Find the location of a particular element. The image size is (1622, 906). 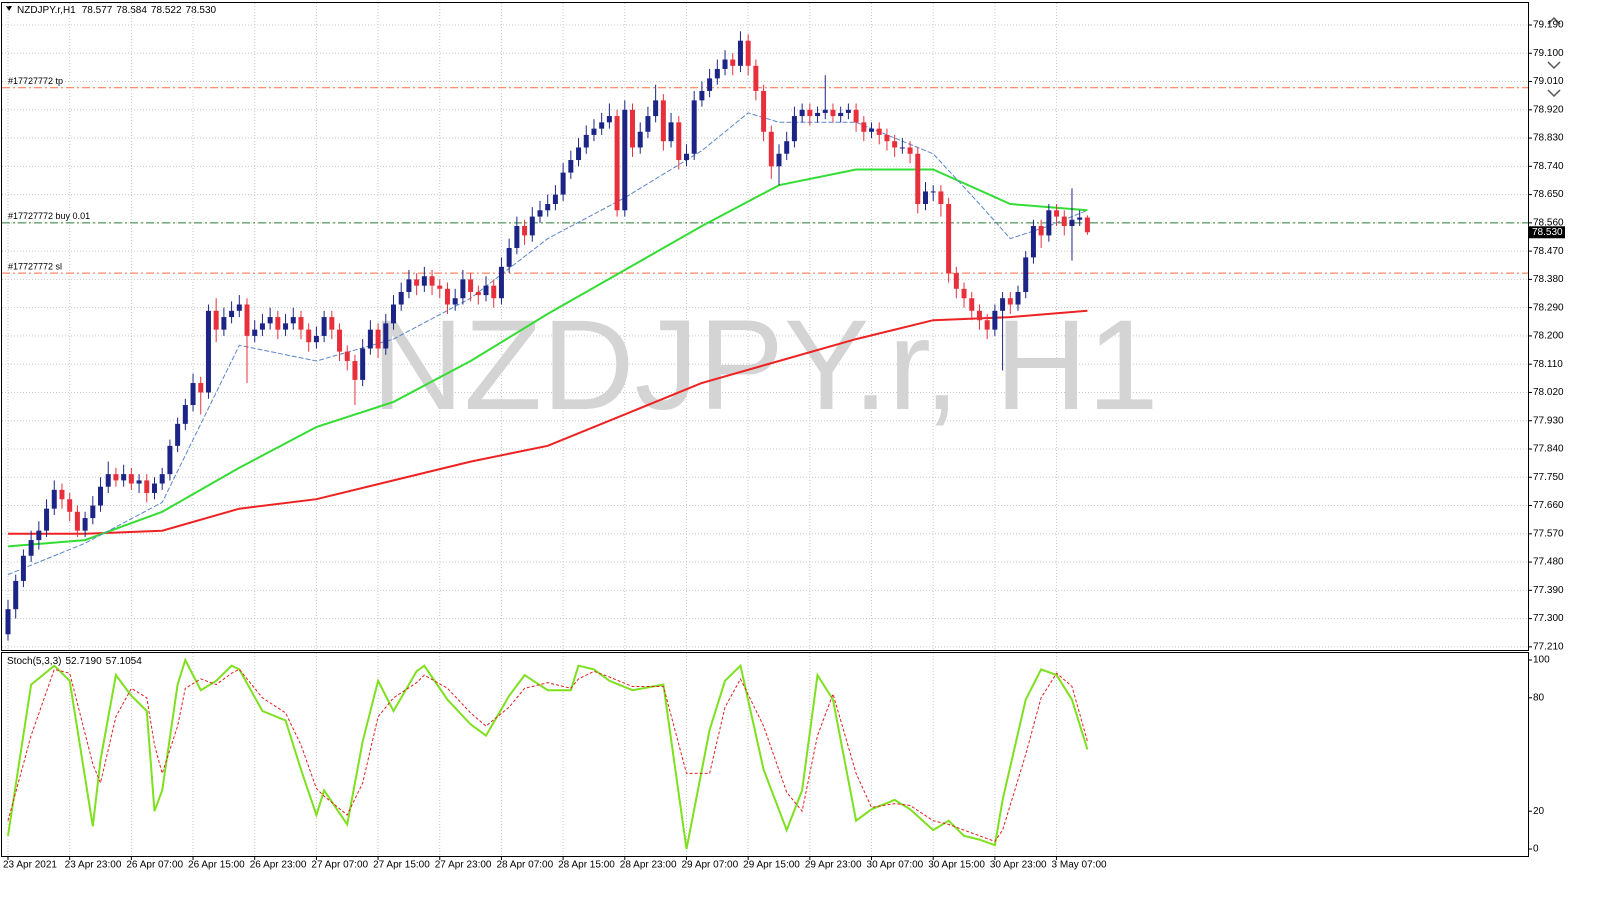

y-tick-label: 78.470 is located at coordinates (1548, 251).